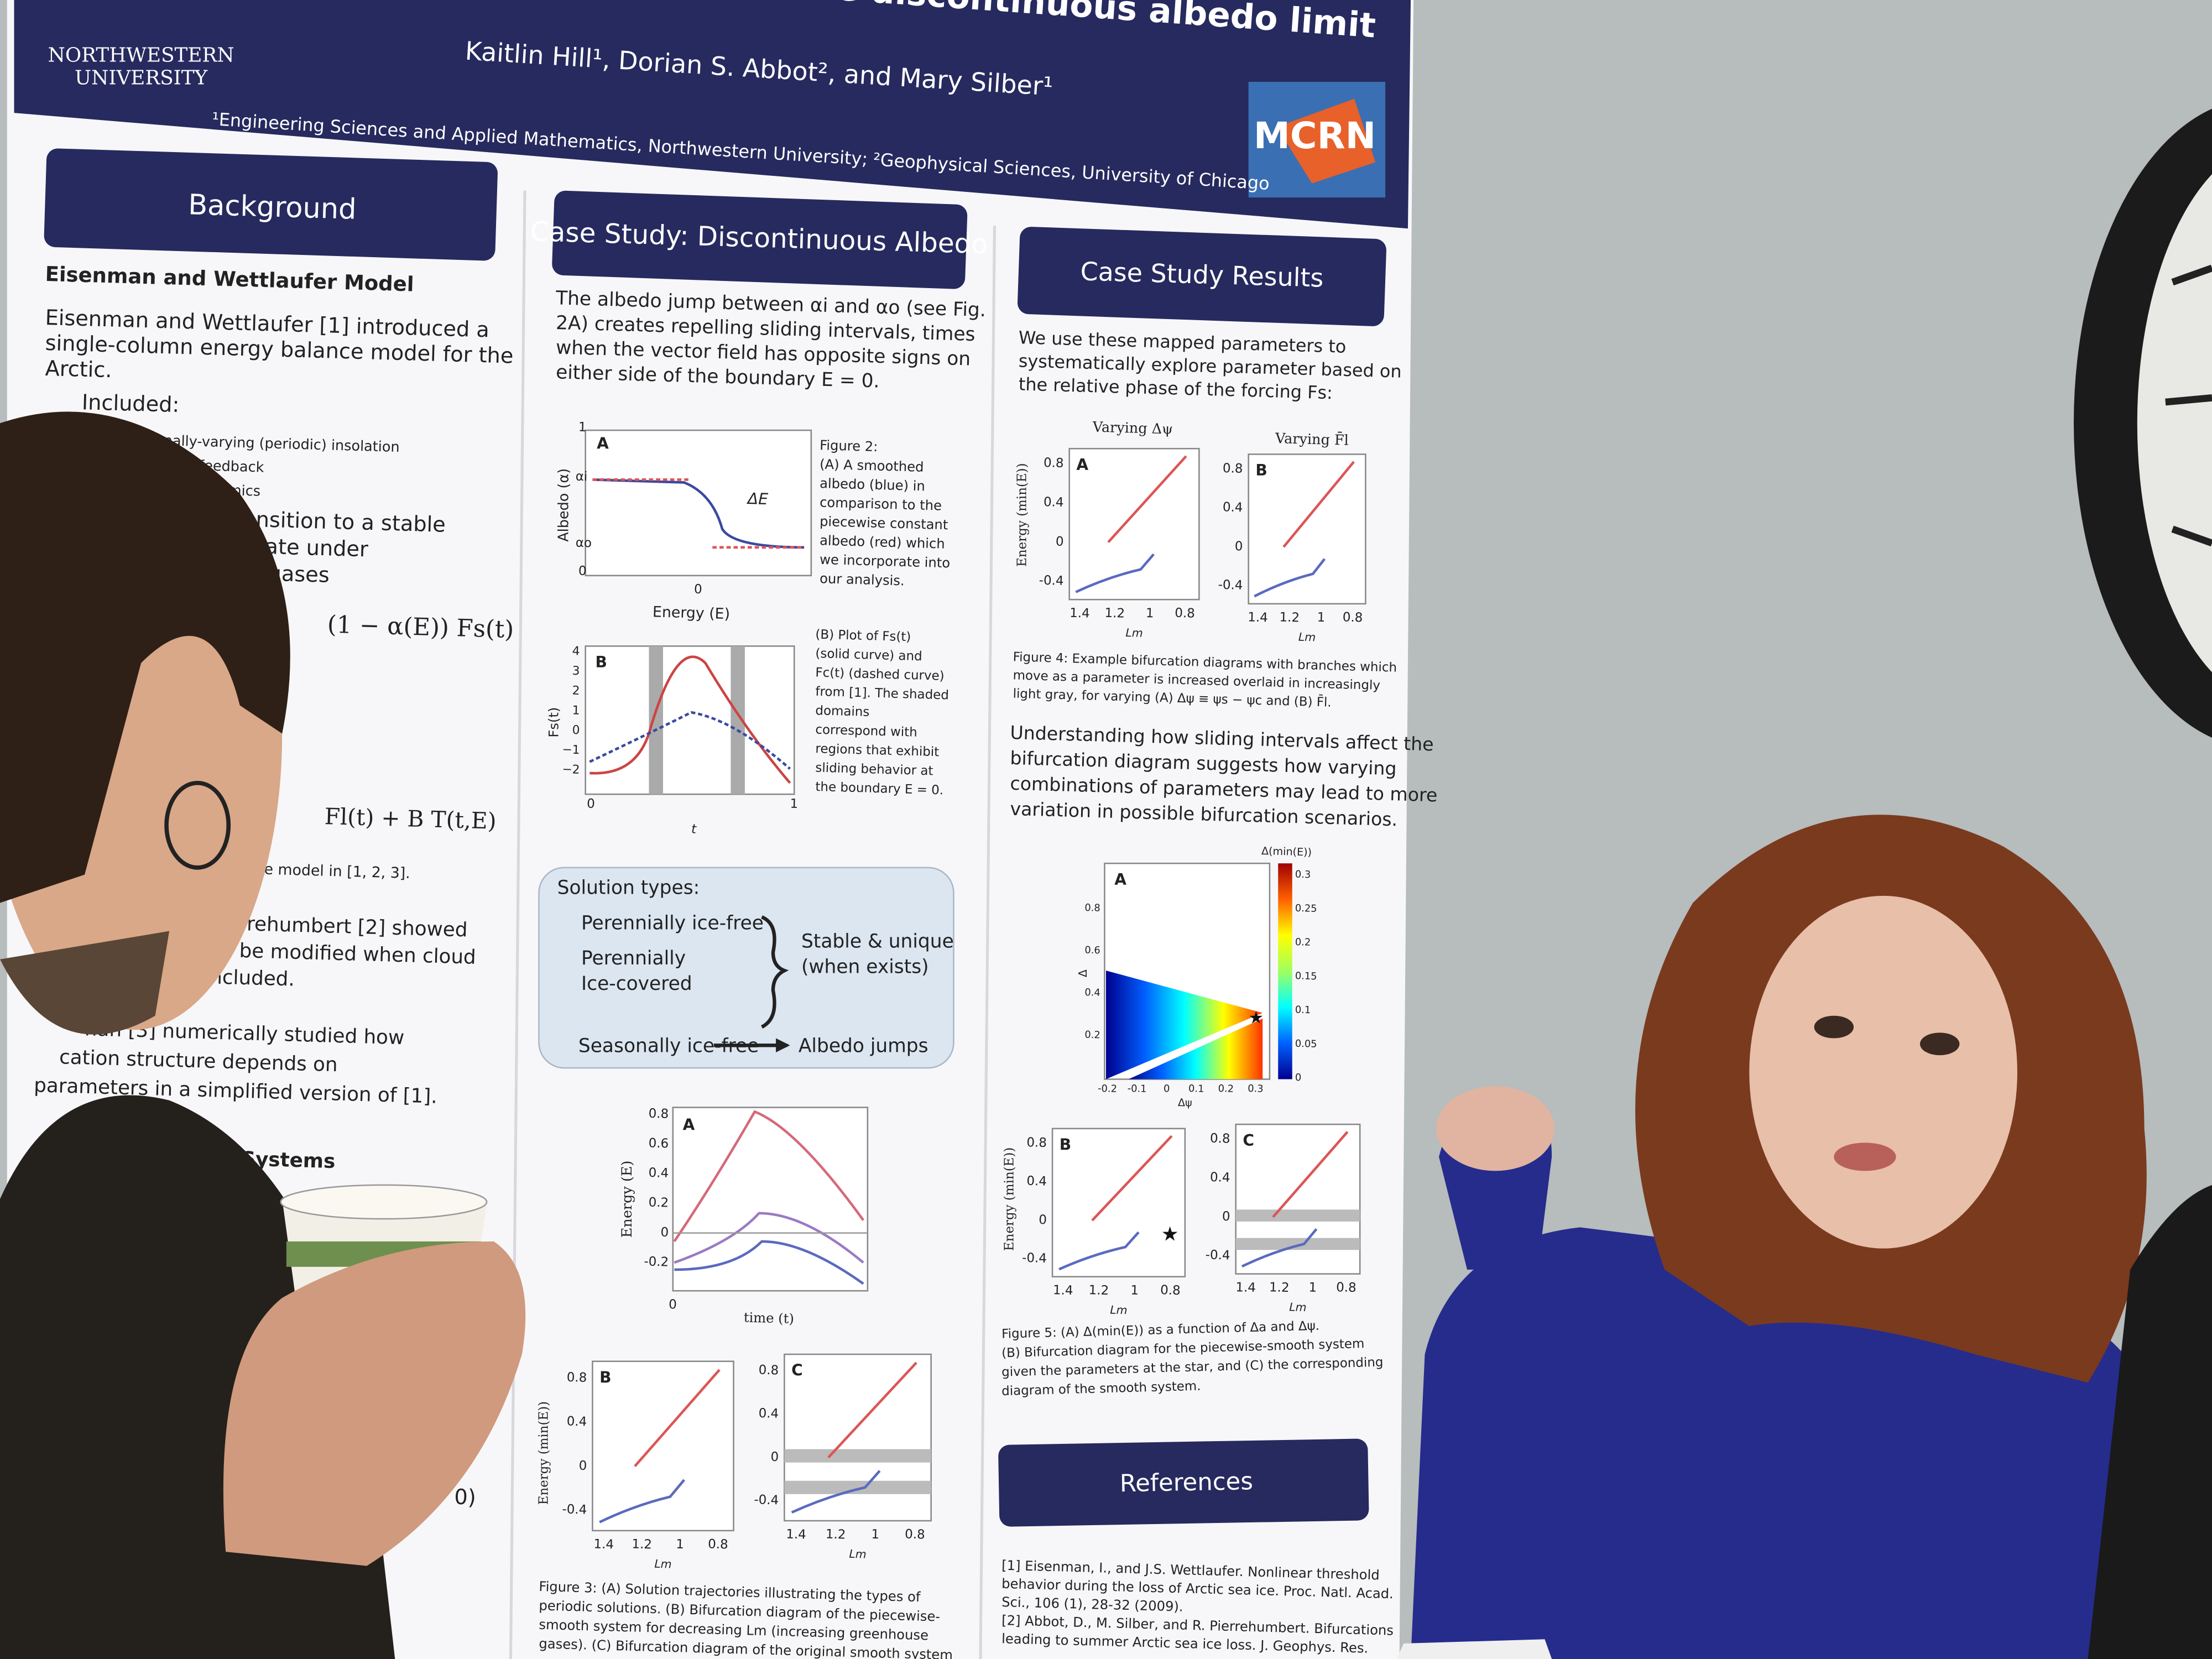 The height and width of the screenshot is (1659, 2212). What do you see at coordinates (564, 505) in the screenshot?
I see `text: Albedo (α)` at bounding box center [564, 505].